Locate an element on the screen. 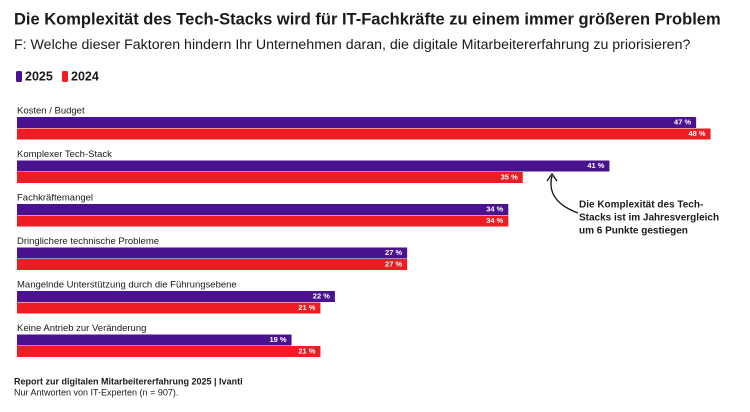 This screenshot has height=412, width=750. value-label: 48 % is located at coordinates (696, 133).